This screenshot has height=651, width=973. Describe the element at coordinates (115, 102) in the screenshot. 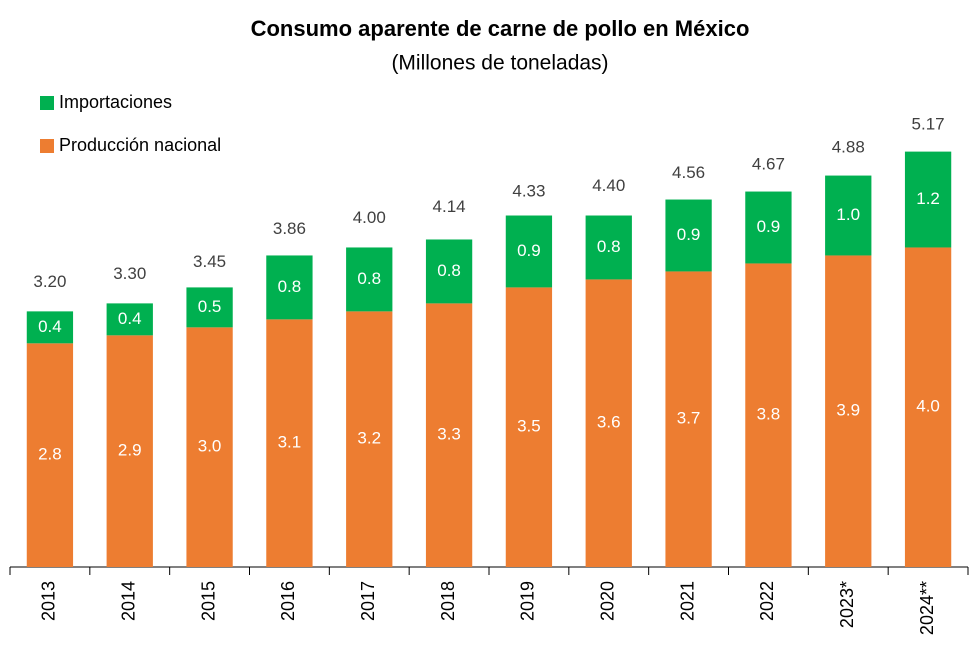

I see `legend-label: Importaciones` at that location.